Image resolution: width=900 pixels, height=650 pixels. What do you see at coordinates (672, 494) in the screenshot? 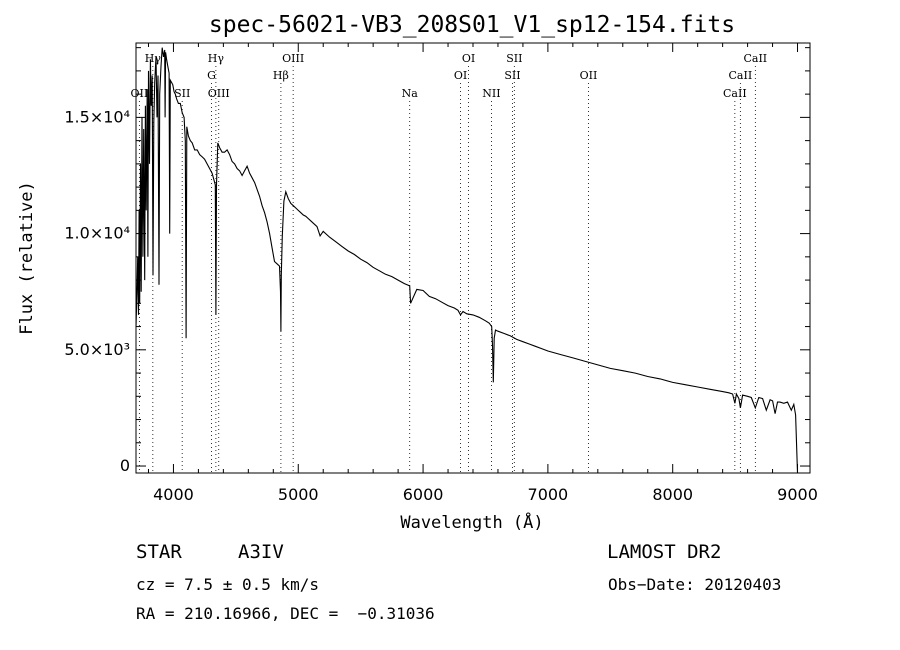
I see `x-tick-label: 8000` at bounding box center [672, 494].